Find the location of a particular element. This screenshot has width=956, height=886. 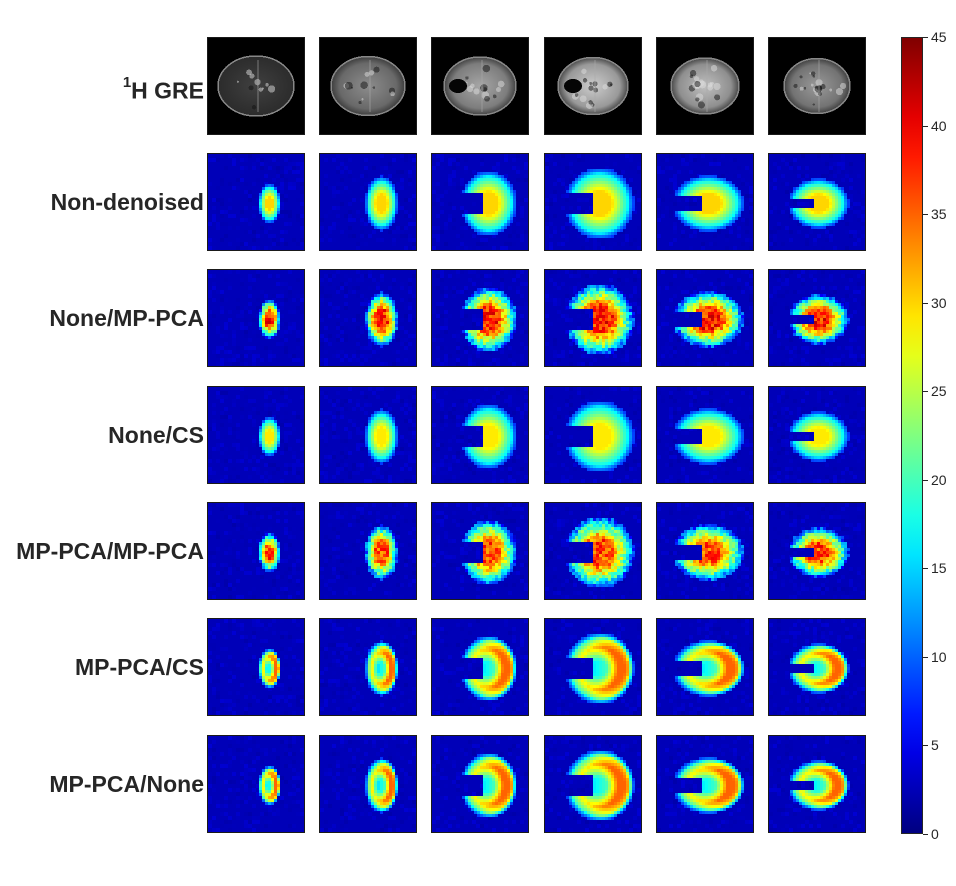

colorbar is located at coordinates (912, 435).